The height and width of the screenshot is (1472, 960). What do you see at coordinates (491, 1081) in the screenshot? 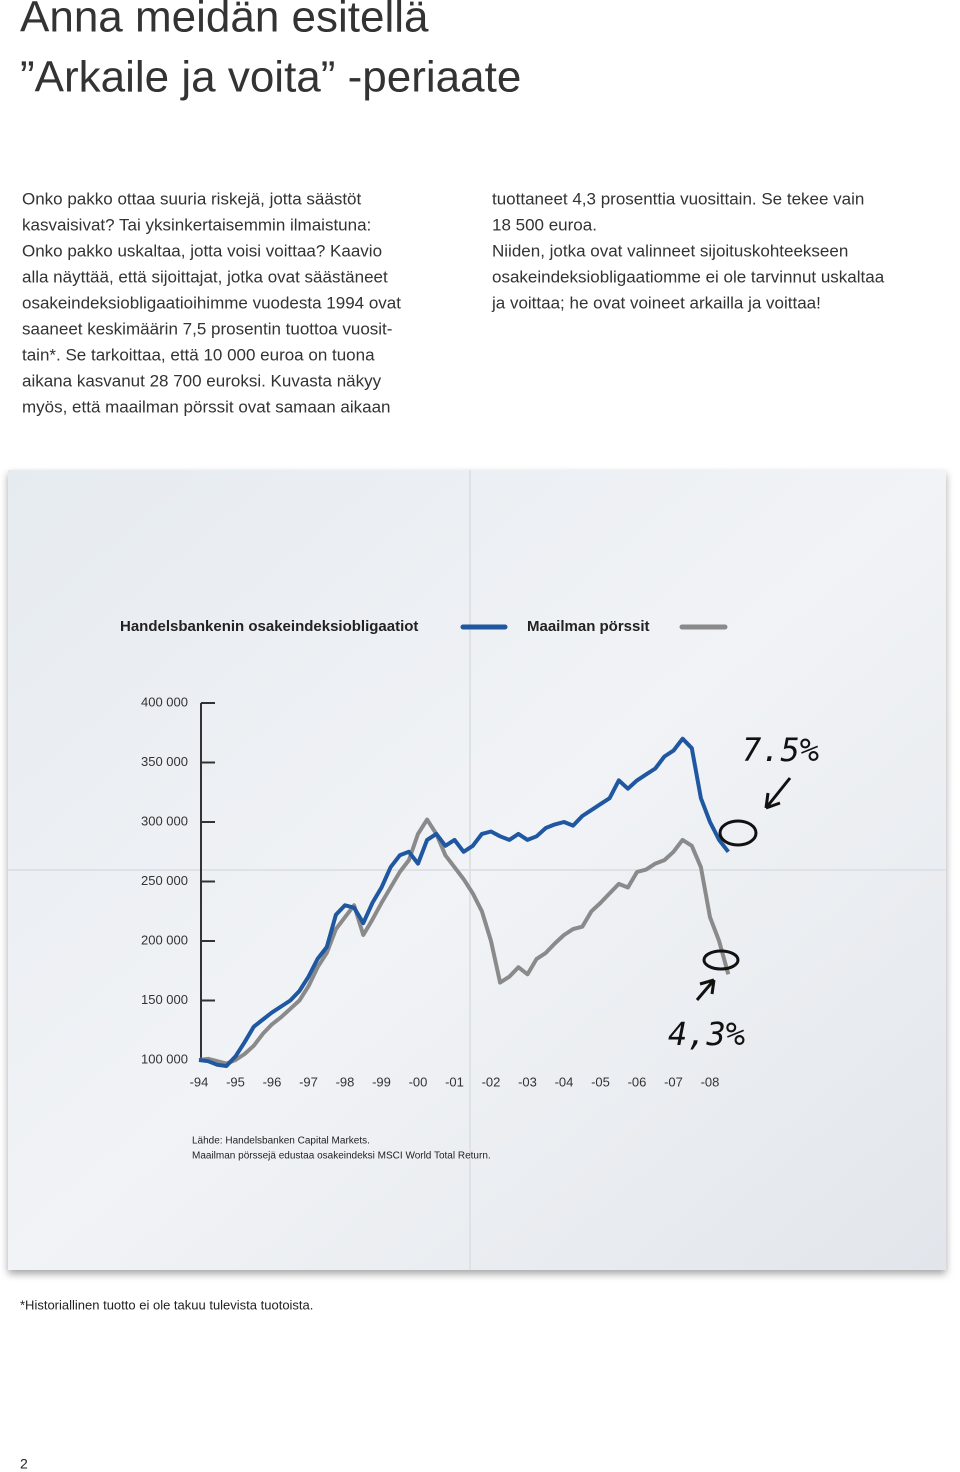
I see `x-tick-label: -02` at bounding box center [491, 1081].